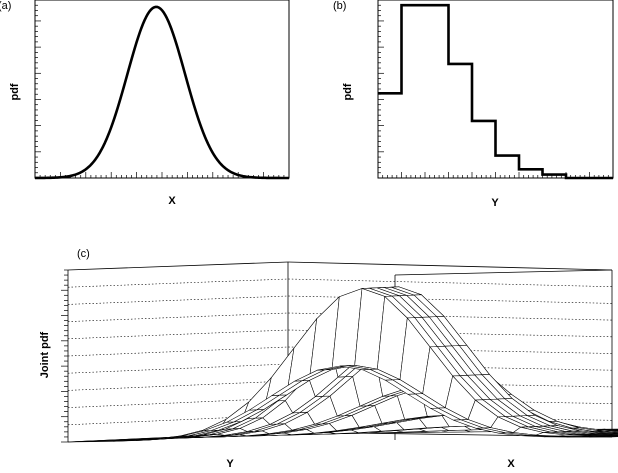  I want to click on panel-c-z-ticks, so click(64, 356).